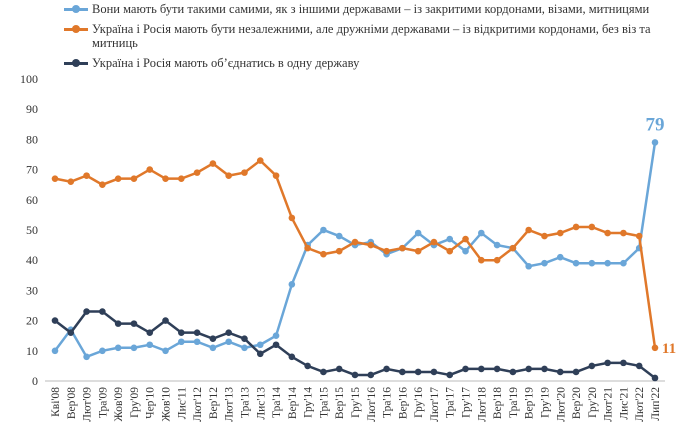 The height and width of the screenshot is (444, 690). I want to click on x-tick-label: Вер'15, so click(340, 403).